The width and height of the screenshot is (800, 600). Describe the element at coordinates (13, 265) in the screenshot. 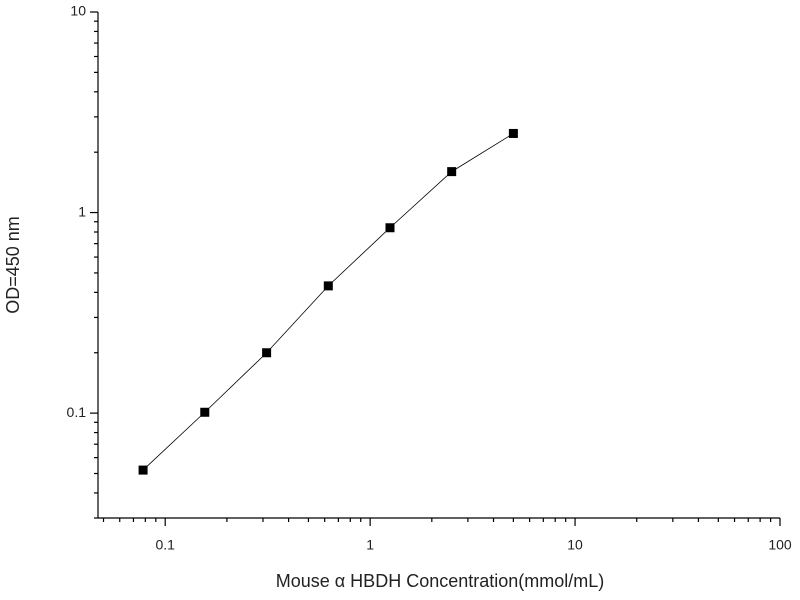

I see `y-axis-label: OD=450 nm` at that location.